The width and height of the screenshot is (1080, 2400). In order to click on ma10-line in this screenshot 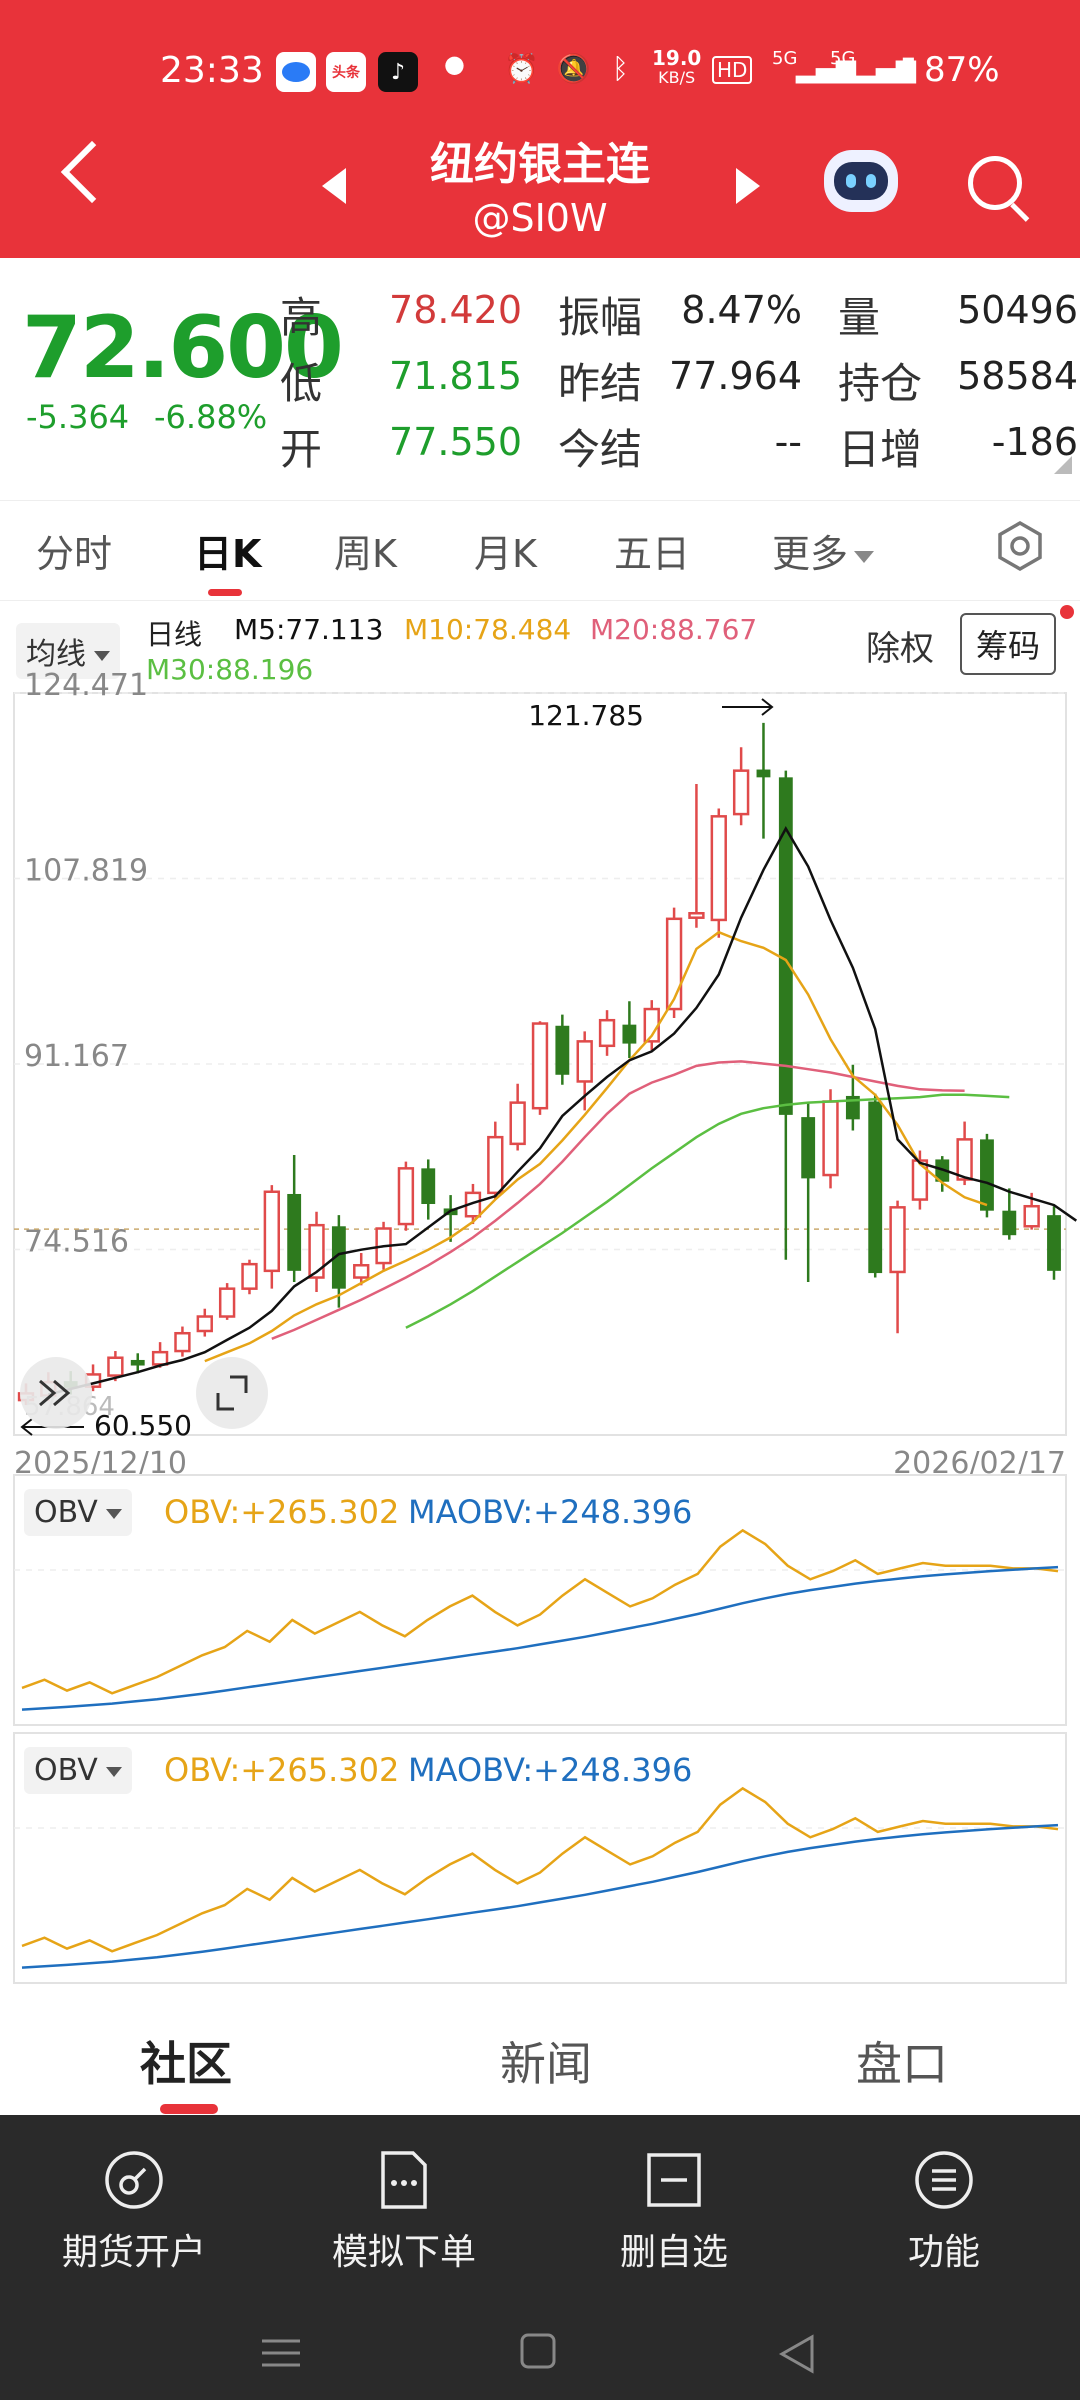, I will do `click(596, 1146)`.